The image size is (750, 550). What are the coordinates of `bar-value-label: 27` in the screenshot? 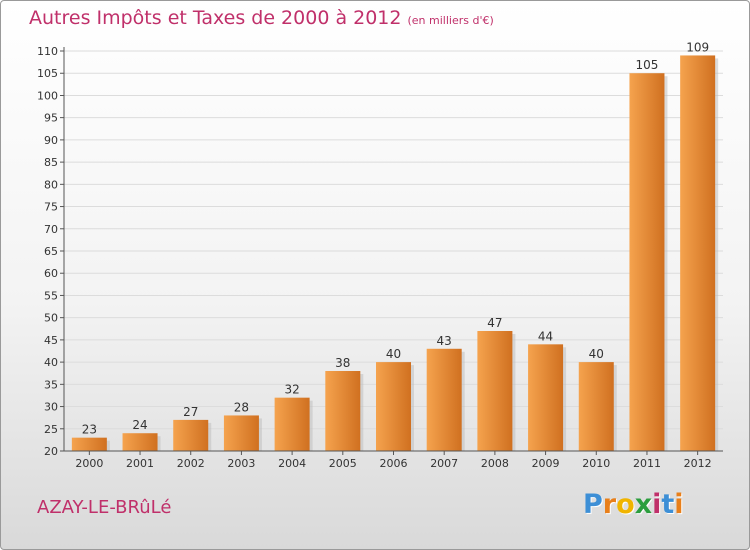 It's located at (190, 412).